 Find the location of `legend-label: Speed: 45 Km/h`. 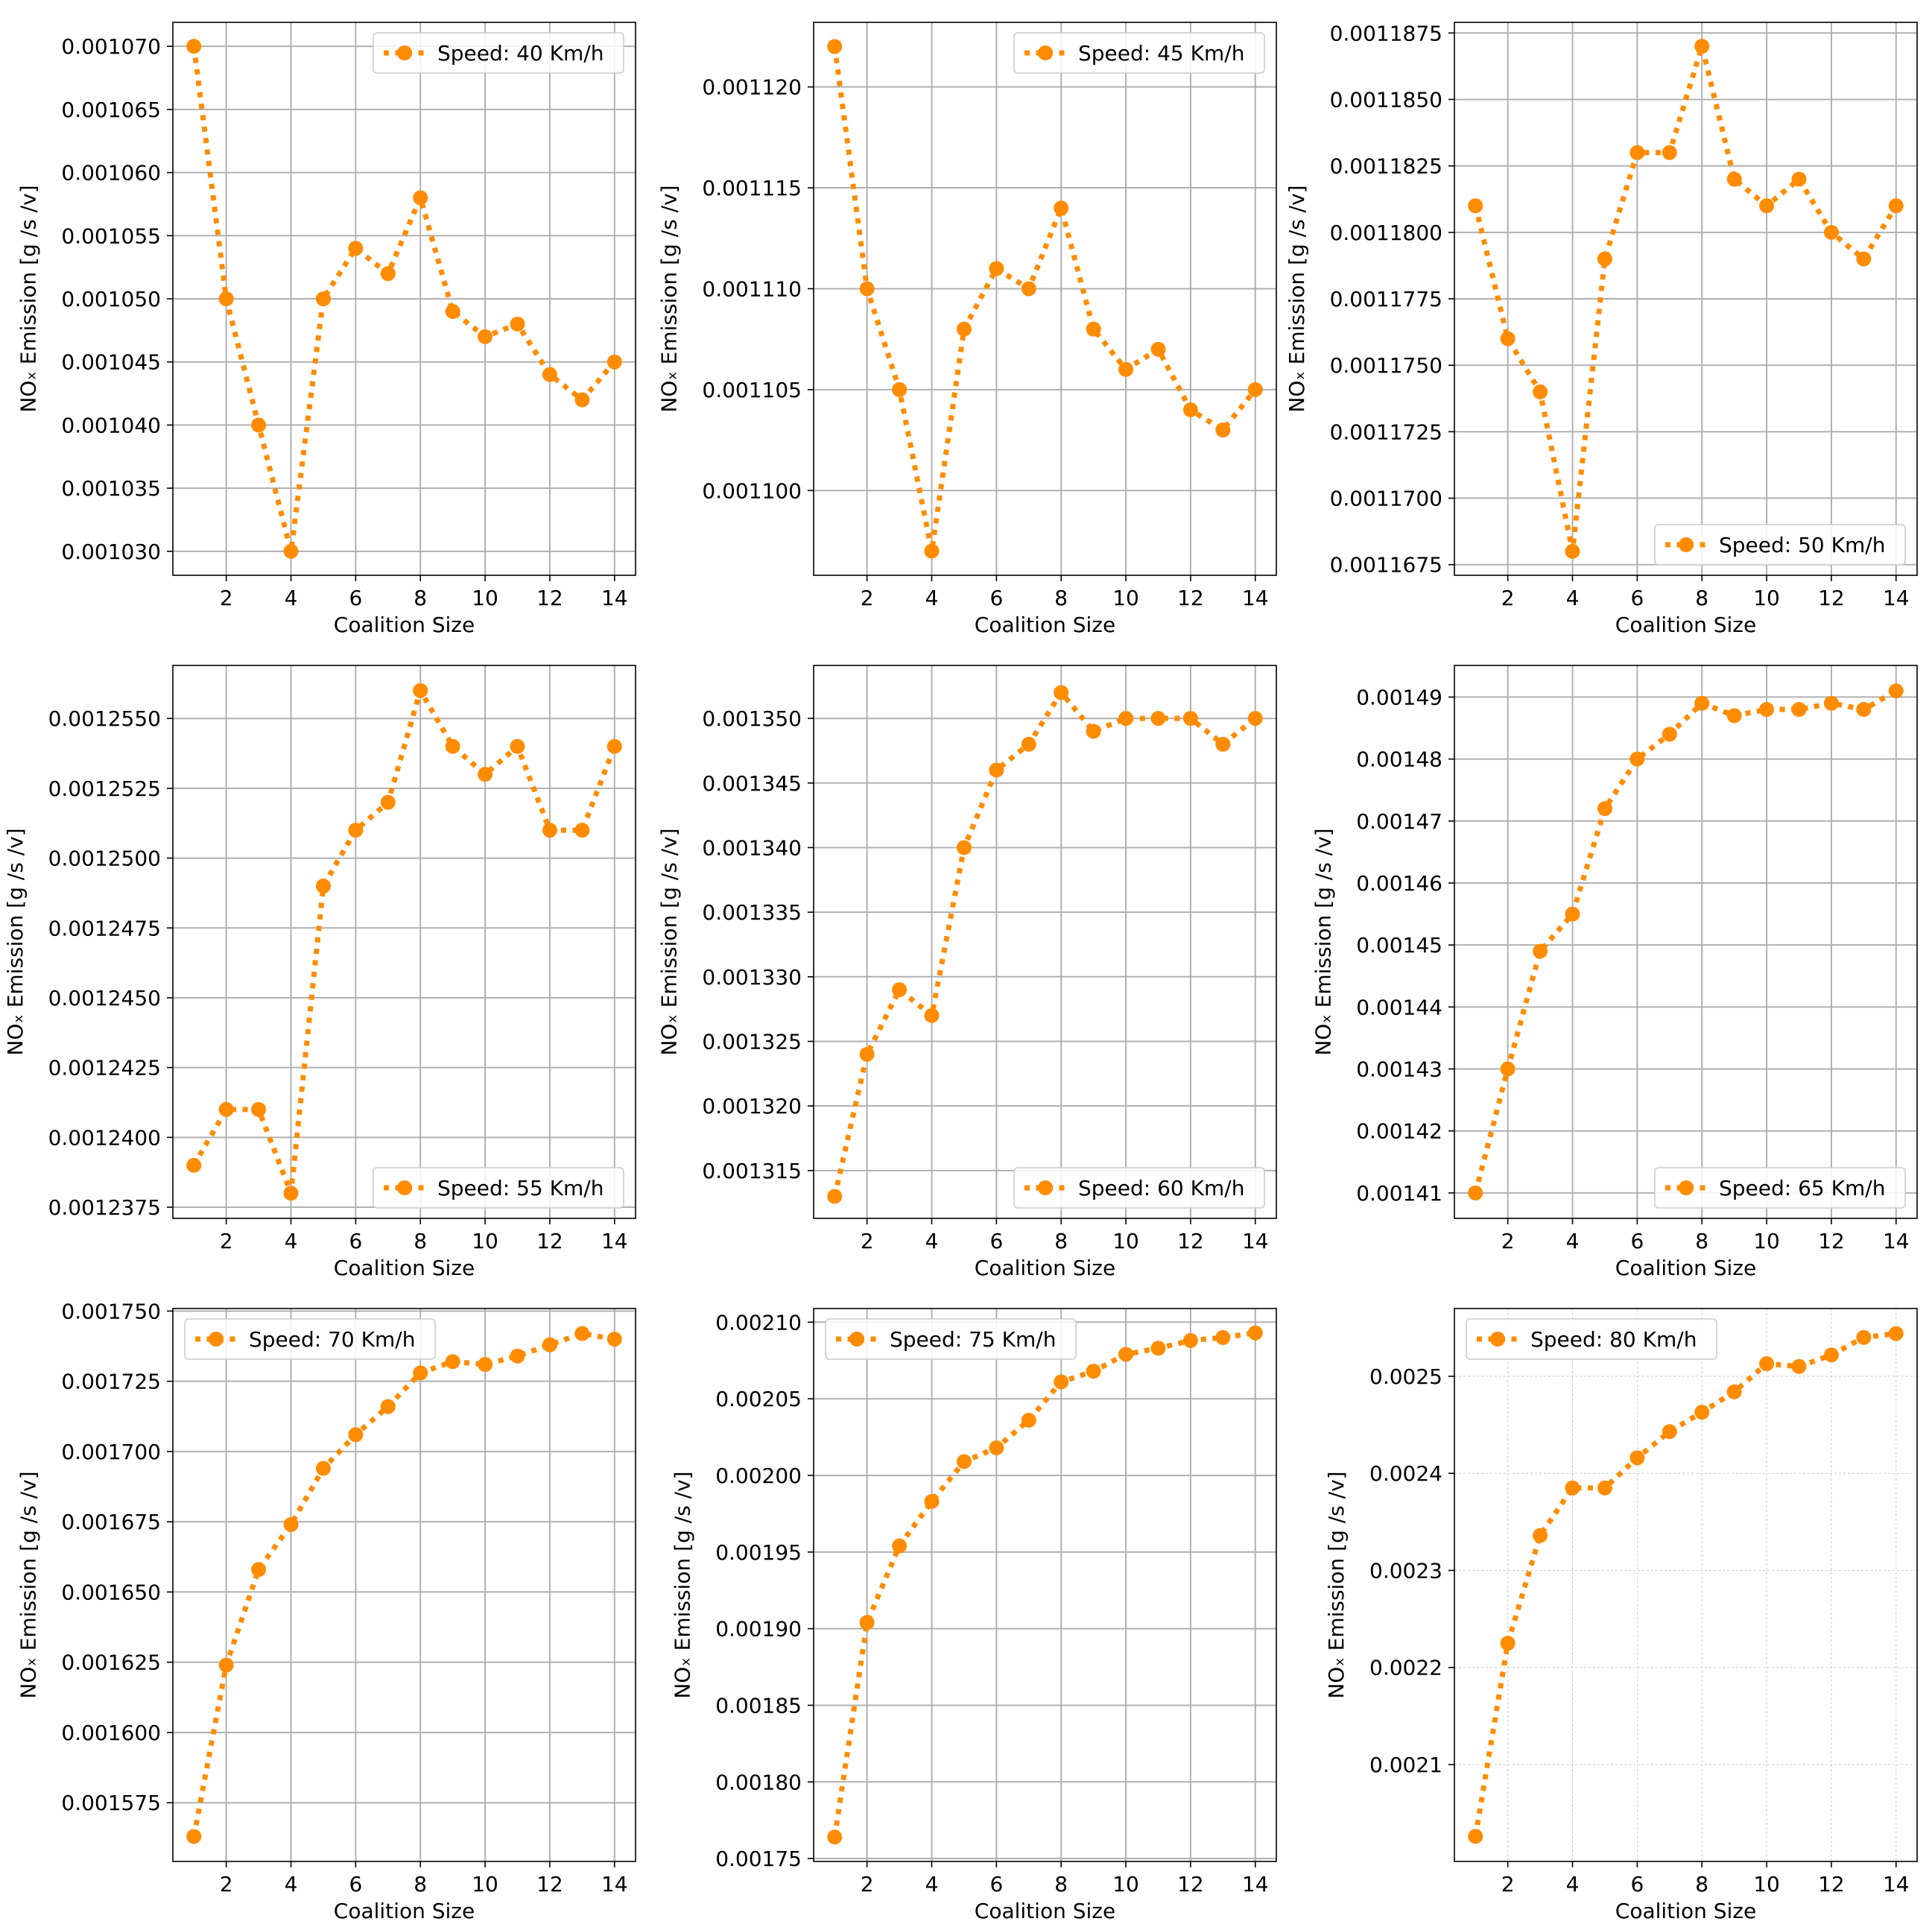

legend-label: Speed: 45 Km/h is located at coordinates (1161, 54).